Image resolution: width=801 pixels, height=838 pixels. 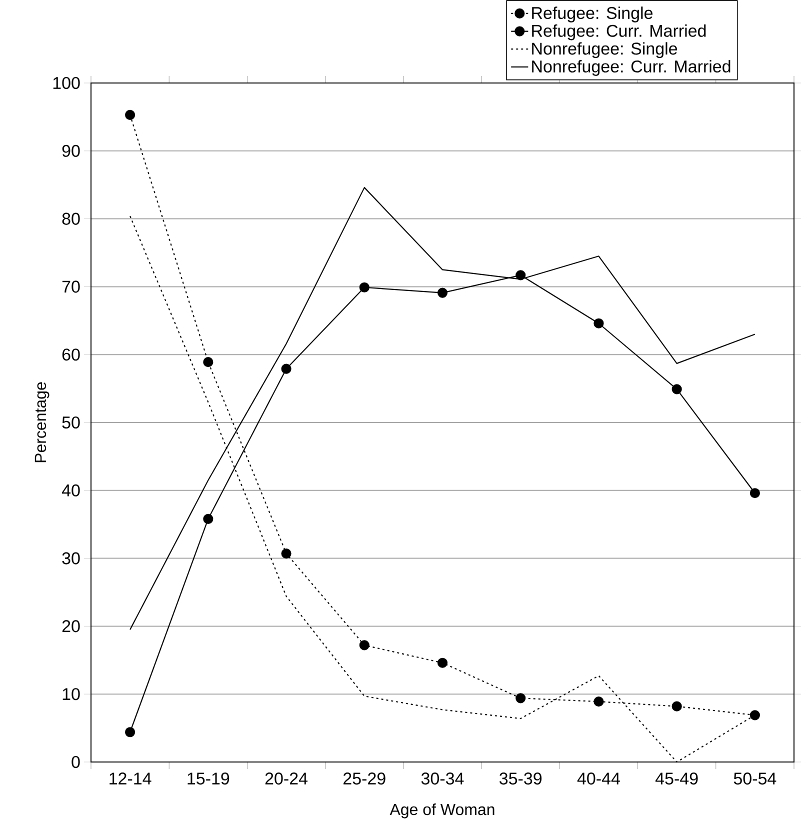 I want to click on y-tick-label: 20, so click(x=71, y=626).